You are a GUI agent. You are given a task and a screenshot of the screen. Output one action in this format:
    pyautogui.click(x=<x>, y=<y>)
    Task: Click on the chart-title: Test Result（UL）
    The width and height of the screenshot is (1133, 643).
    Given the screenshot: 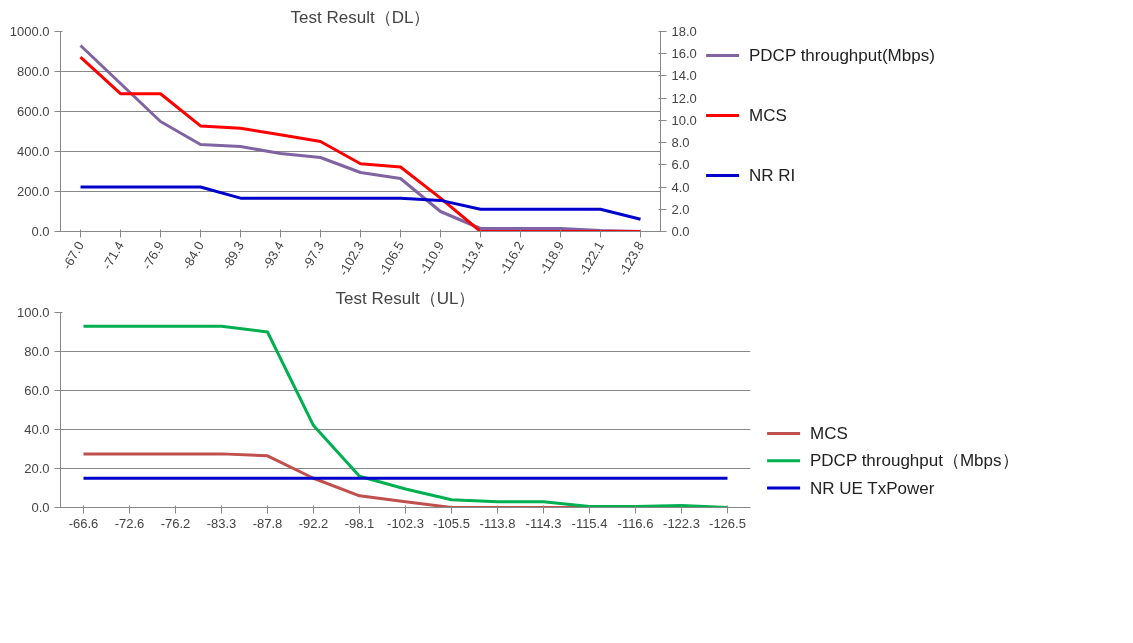 What is the action you would take?
    pyautogui.click(x=405, y=298)
    